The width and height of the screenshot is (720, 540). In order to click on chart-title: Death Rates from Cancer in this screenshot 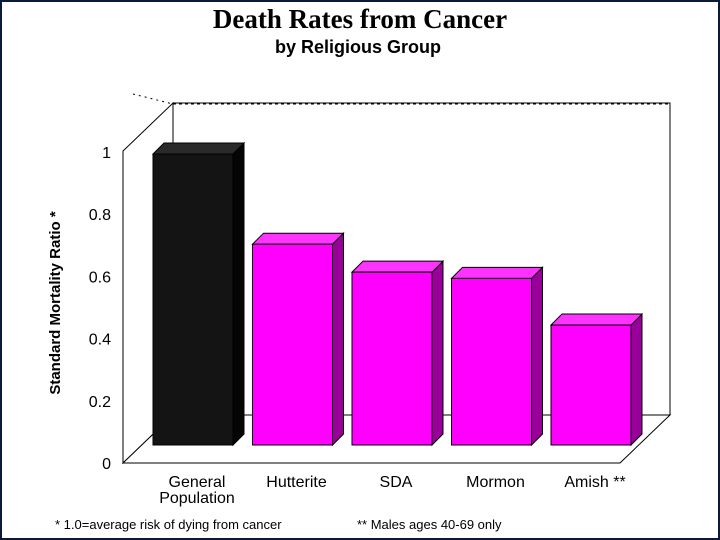, I will do `click(360, 19)`.